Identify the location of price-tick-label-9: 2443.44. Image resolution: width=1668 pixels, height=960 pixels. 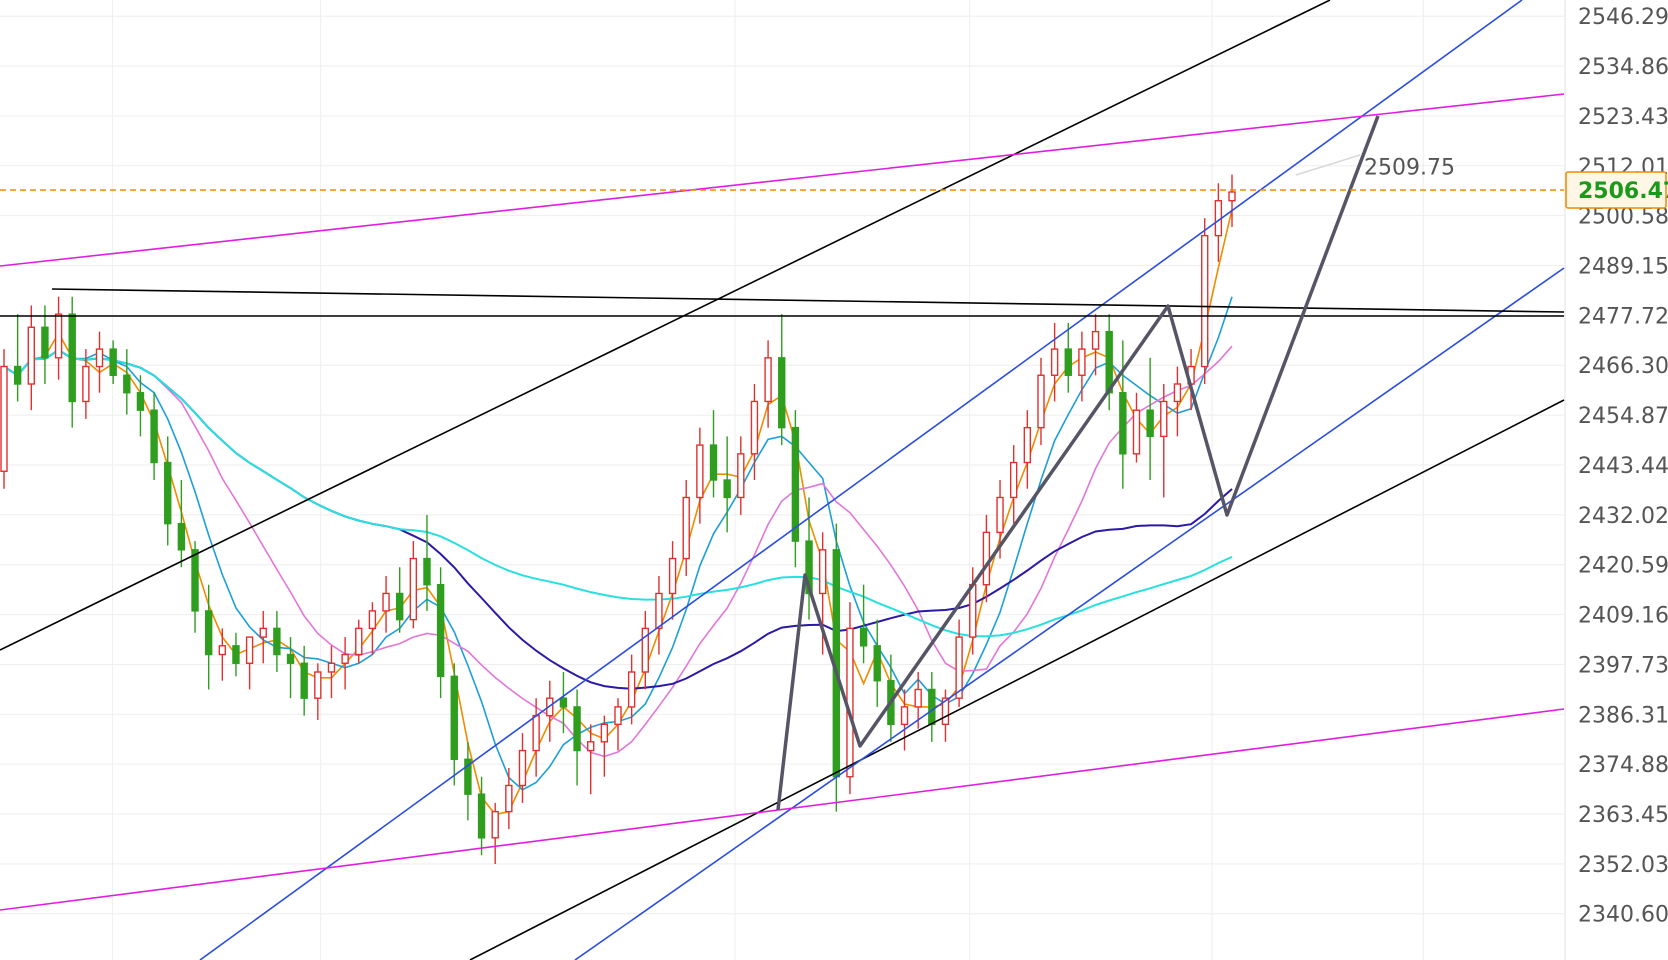
(1623, 466).